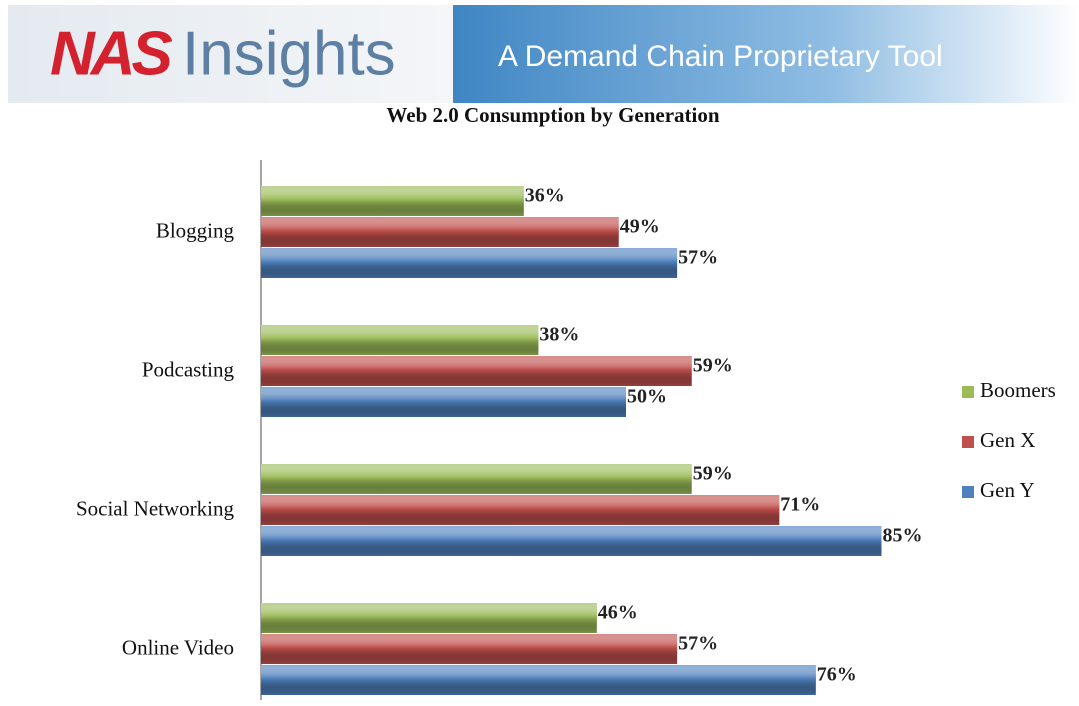 The height and width of the screenshot is (706, 1079). Describe the element at coordinates (111, 53) in the screenshot. I see `logo: NAS` at that location.